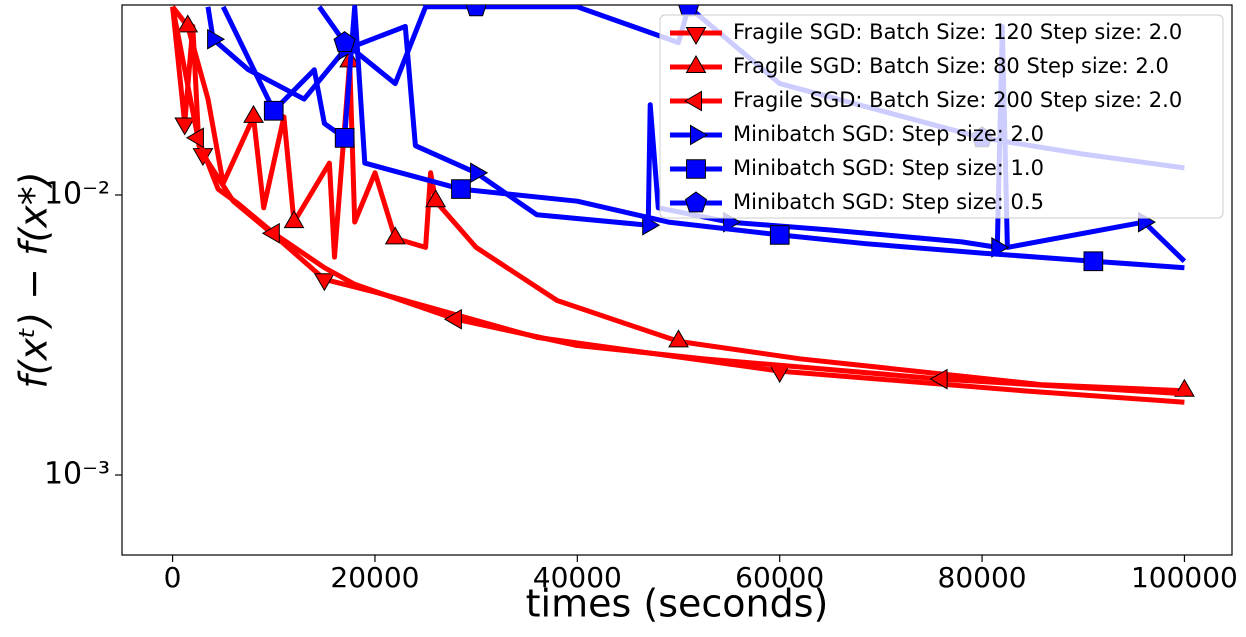 This screenshot has width=1246, height=637. I want to click on y-tick-label: 10⁻², so click(77, 193).